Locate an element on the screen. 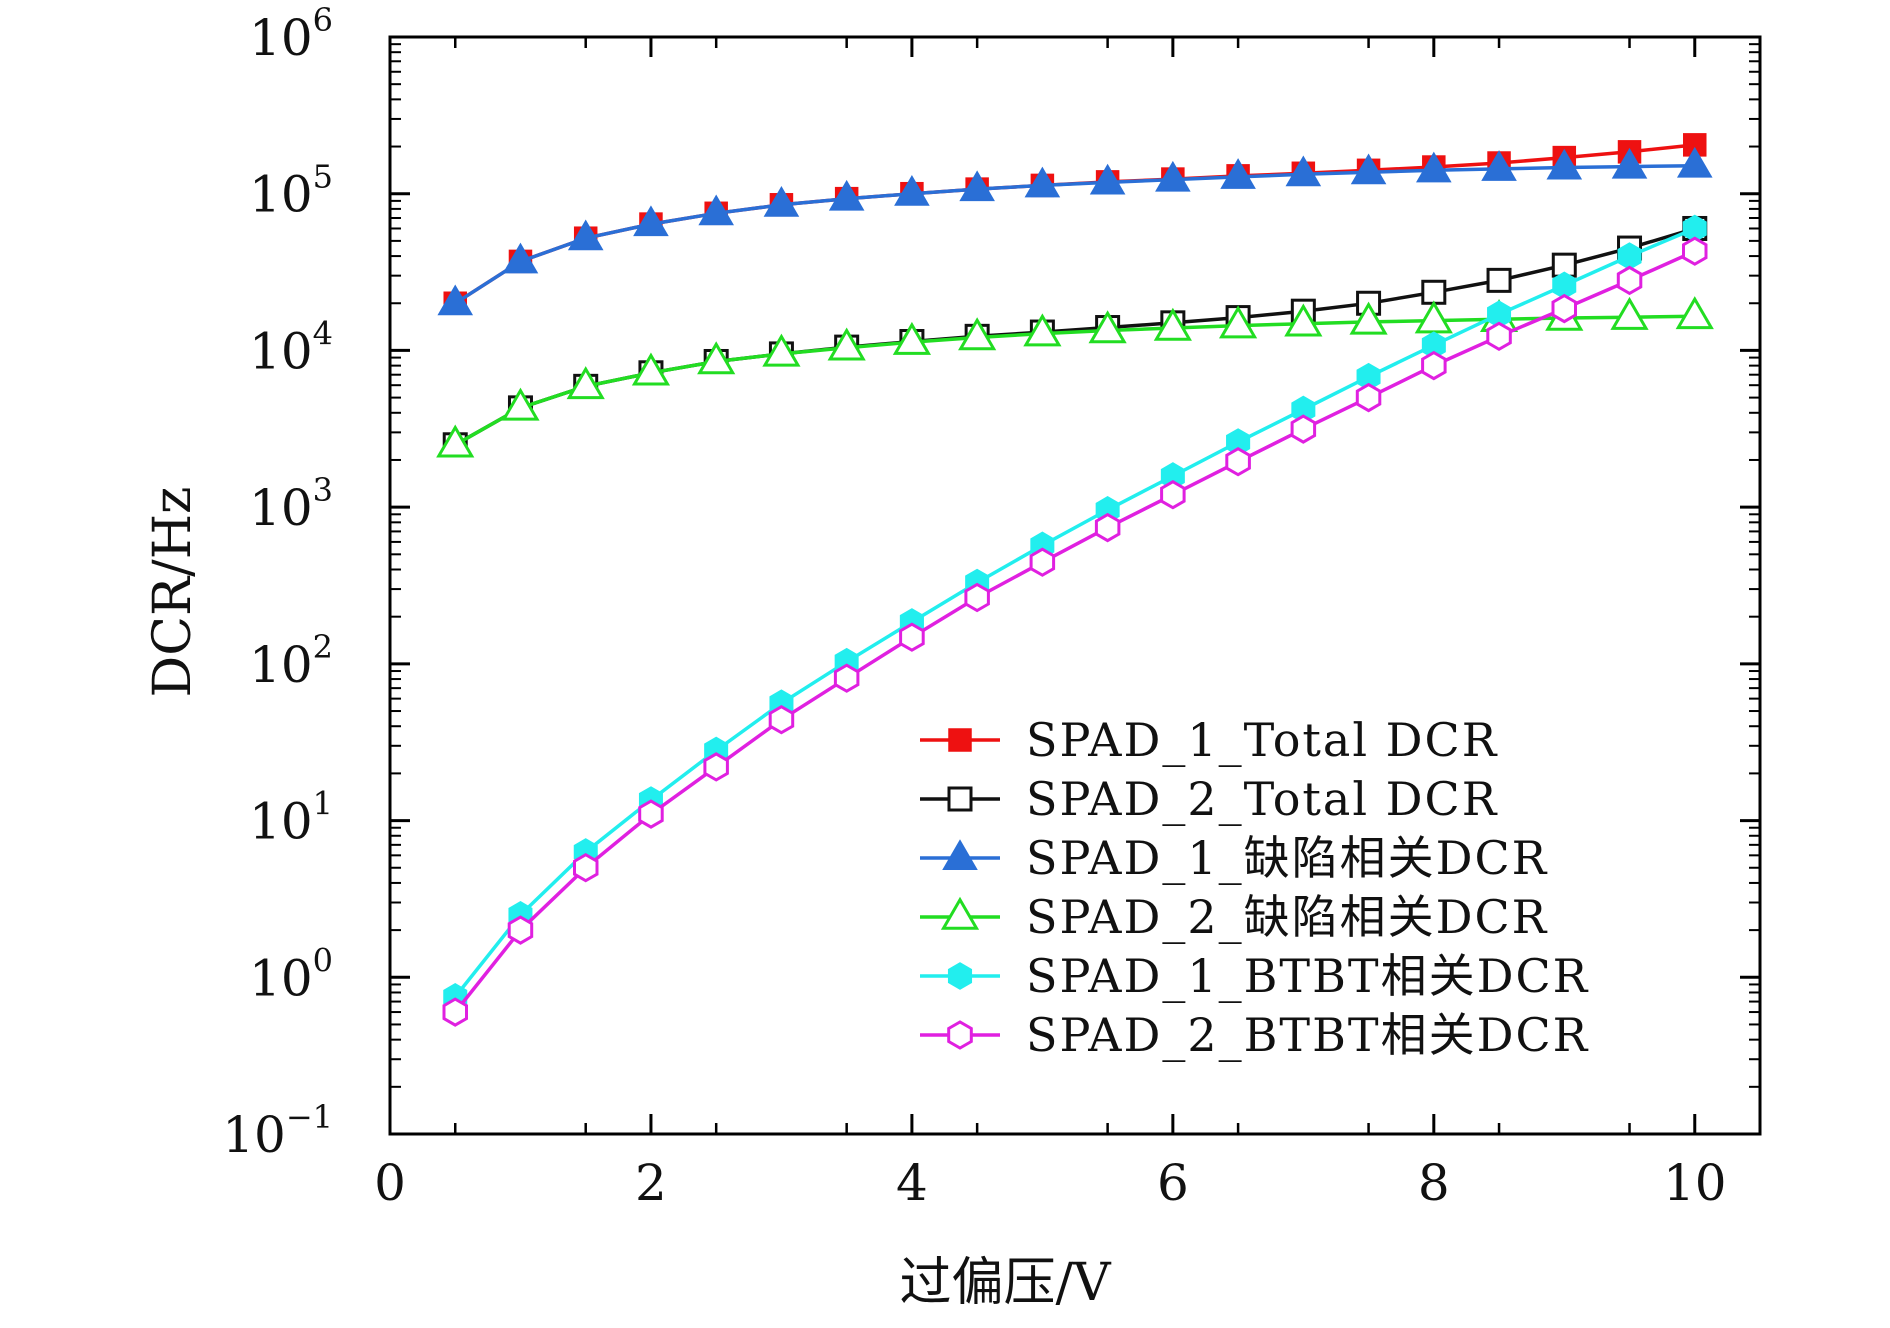 The image size is (1890, 1328). legend-item: SPAD_2_缺陷相关DCR is located at coordinates (1234, 917).